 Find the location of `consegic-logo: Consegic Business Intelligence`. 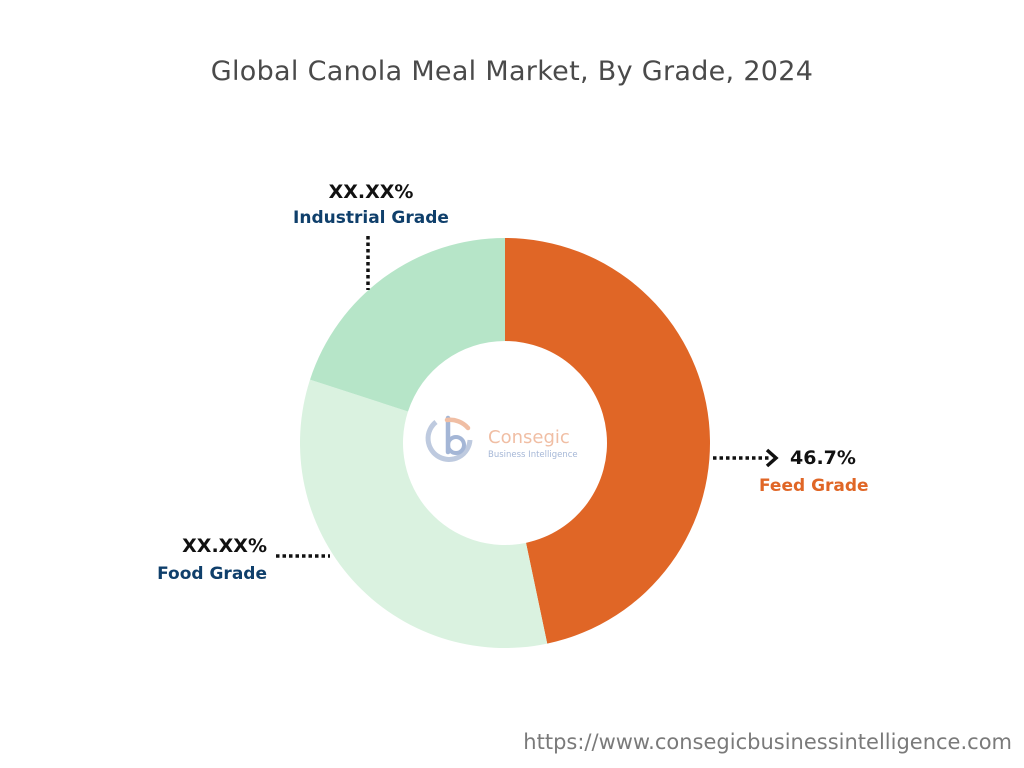

consegic-logo: Consegic Business Intelligence is located at coordinates (501, 438).